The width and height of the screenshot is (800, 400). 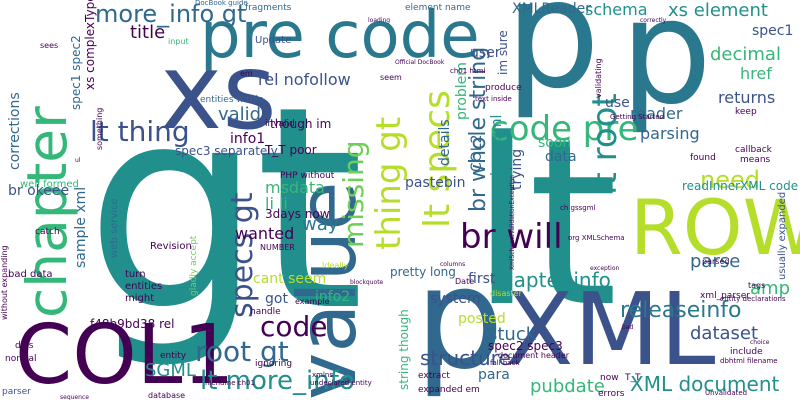 I want to click on word-choice: choice, so click(x=760, y=342).